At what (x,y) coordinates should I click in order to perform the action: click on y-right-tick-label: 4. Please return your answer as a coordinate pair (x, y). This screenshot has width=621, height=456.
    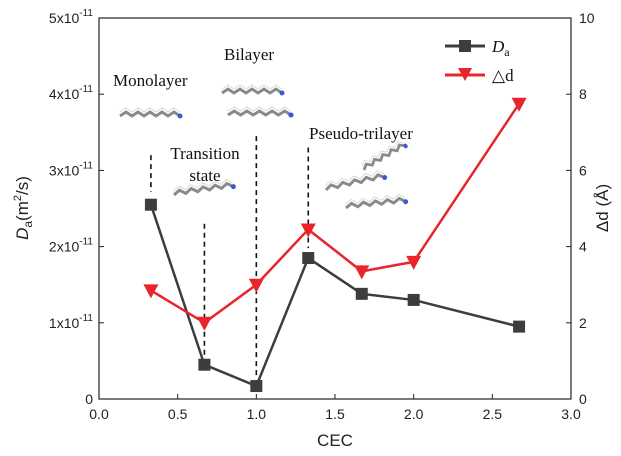
    Looking at the image, I should click on (583, 247).